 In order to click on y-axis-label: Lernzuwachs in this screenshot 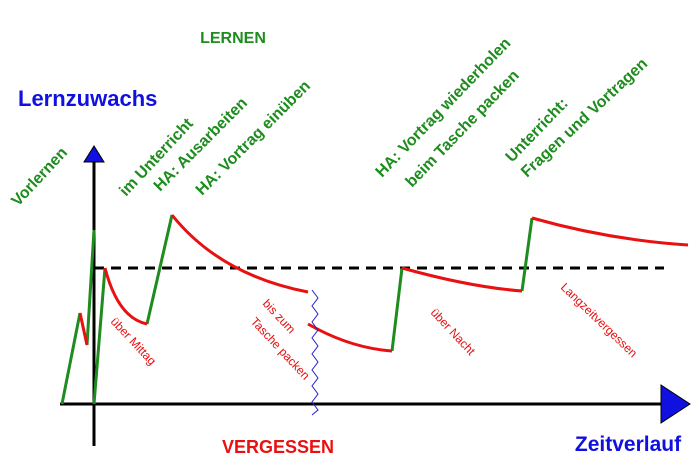, I will do `click(87, 98)`.